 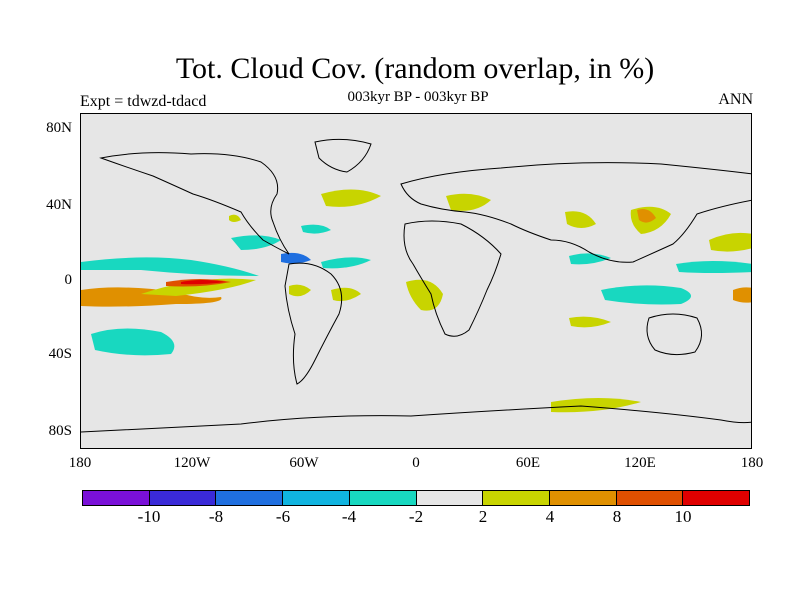 I want to click on colorbar-label: -10, so click(x=149, y=516).